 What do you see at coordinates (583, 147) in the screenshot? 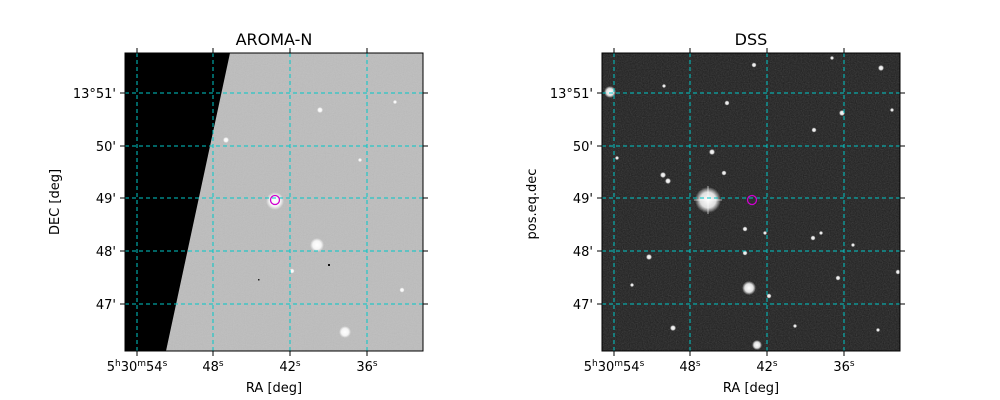
I see `right-ytick-label: 50'` at bounding box center [583, 147].